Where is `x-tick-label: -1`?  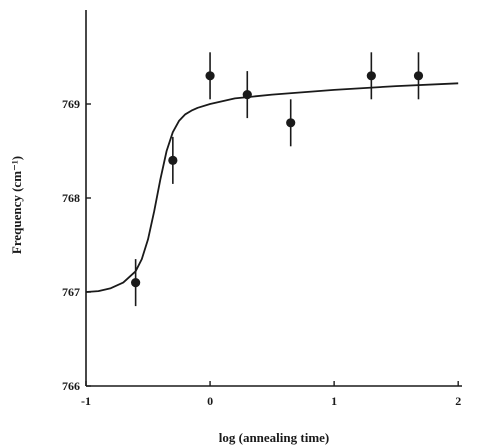
x-tick-label: -1 is located at coordinates (86, 401).